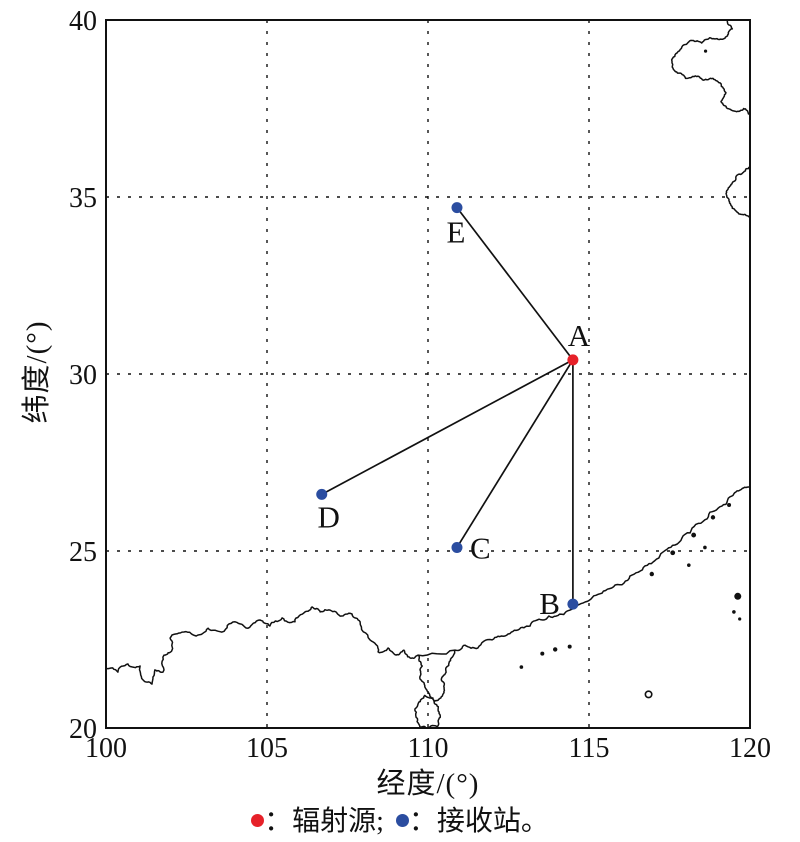 This screenshot has width=800, height=842. Describe the element at coordinates (480, 547) in the screenshot. I see `point-label-C: C` at that location.